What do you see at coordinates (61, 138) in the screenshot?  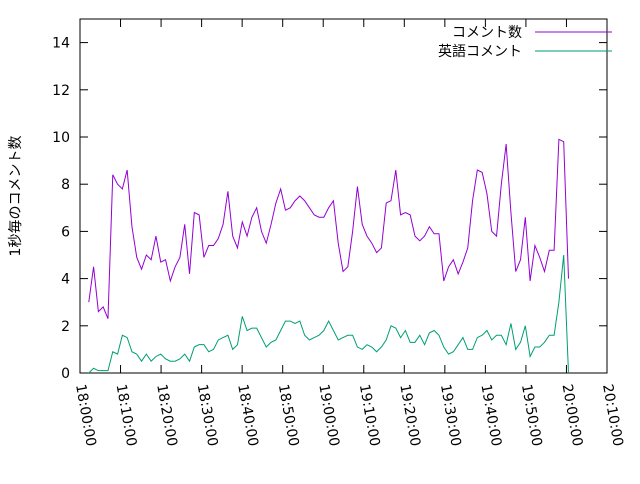 I see `y-tick-label: 10` at bounding box center [61, 138].